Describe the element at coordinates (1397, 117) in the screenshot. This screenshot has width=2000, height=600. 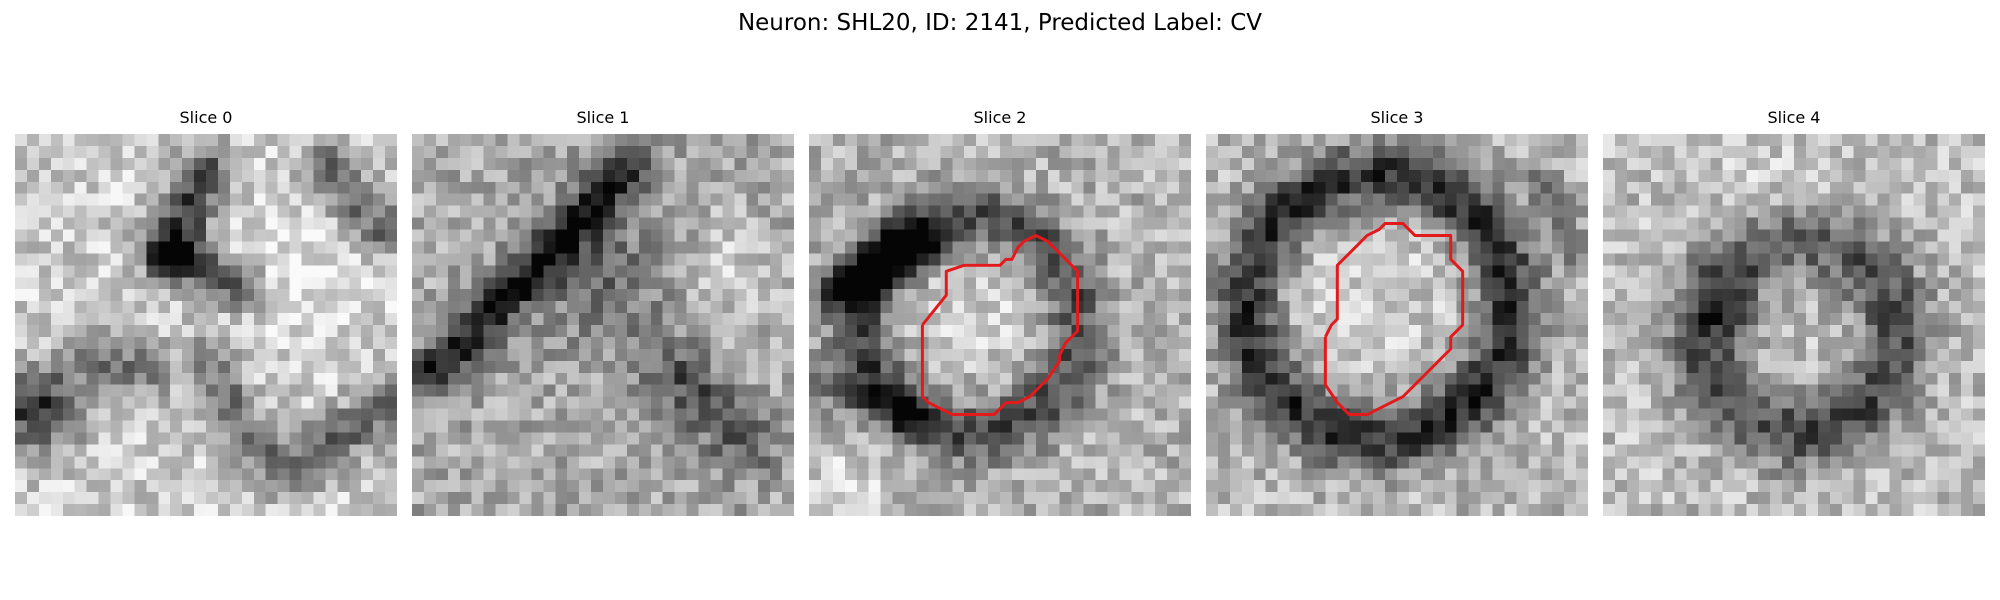
I see `slice-title: Slice 3` at that location.